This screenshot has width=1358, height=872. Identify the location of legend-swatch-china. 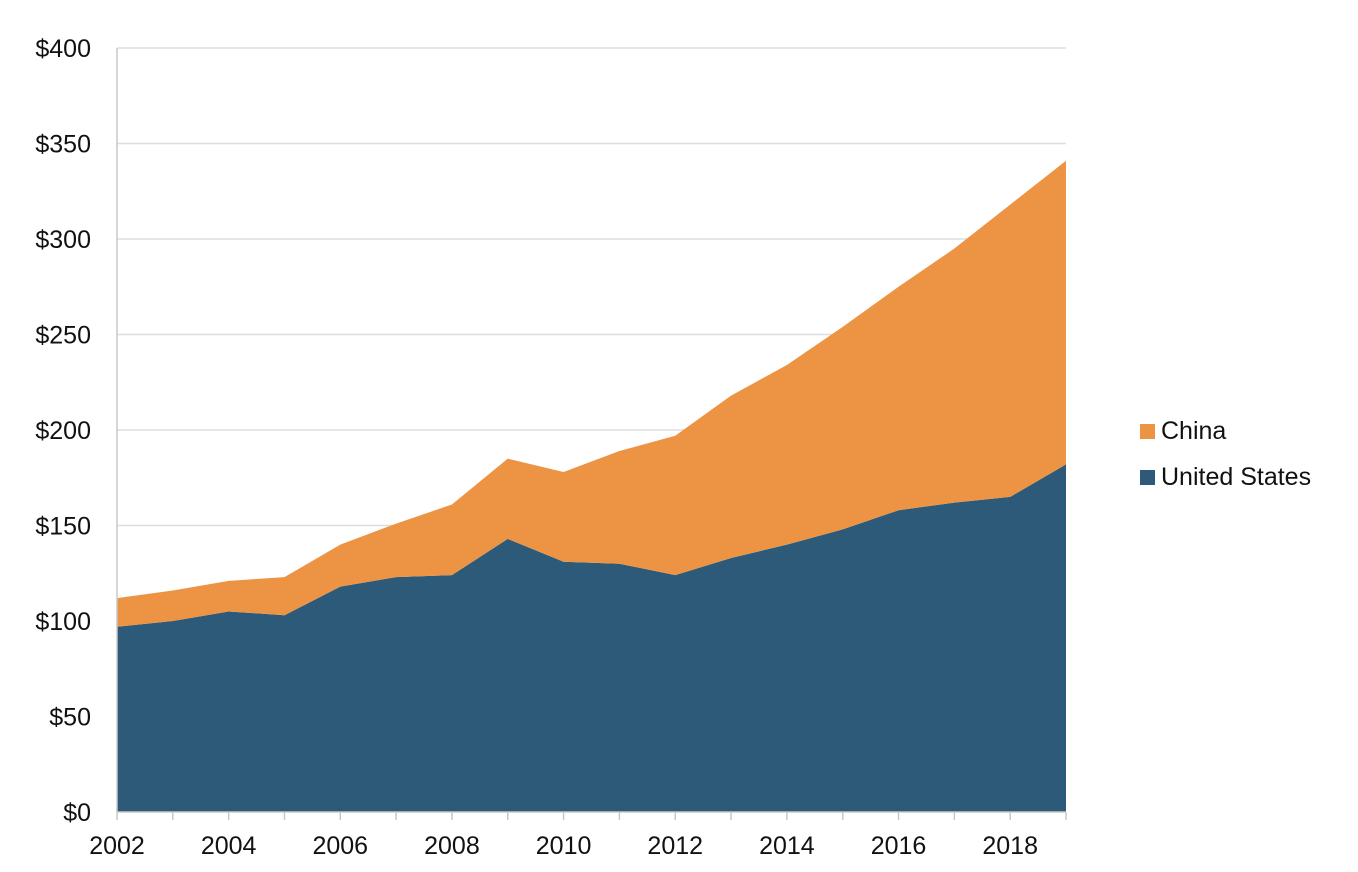
(1147, 431).